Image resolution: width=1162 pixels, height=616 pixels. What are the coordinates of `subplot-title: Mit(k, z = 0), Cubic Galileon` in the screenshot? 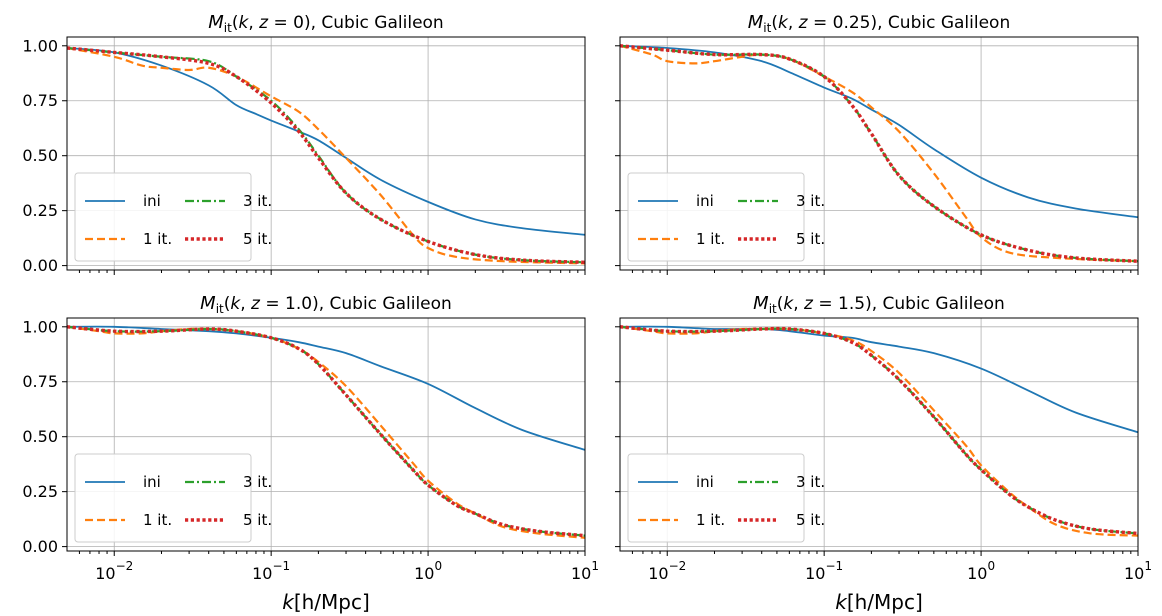 It's located at (325, 23).